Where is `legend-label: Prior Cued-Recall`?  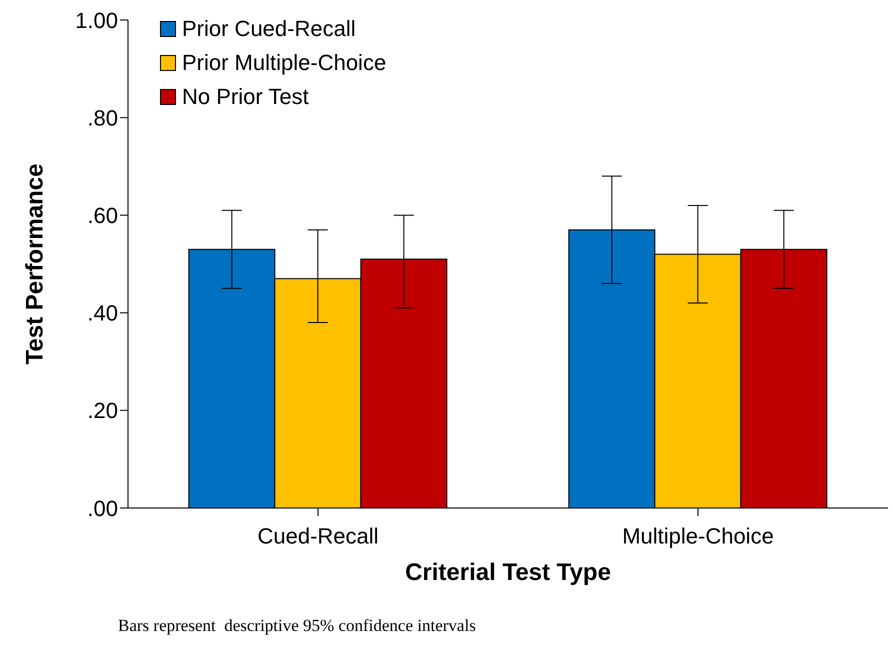 legend-label: Prior Cued-Recall is located at coordinates (269, 29).